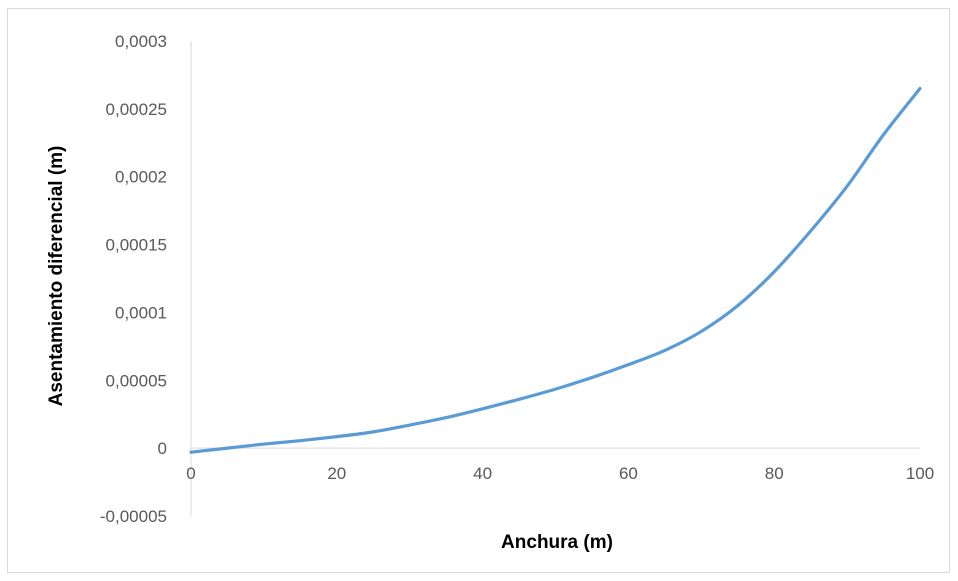 The height and width of the screenshot is (581, 958). Describe the element at coordinates (136, 245) in the screenshot. I see `y-tick-label: 0,00015` at that location.